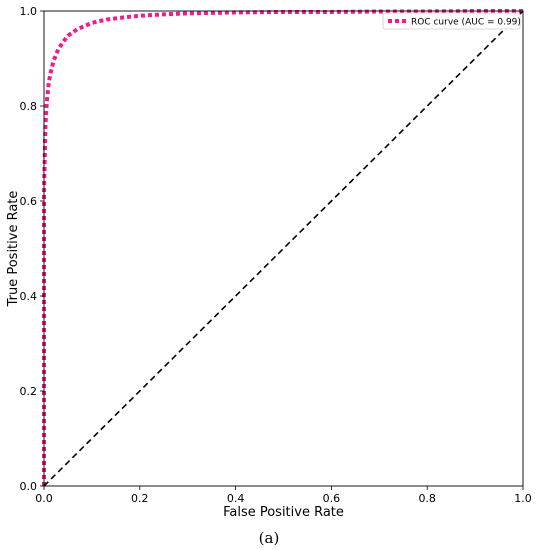 The height and width of the screenshot is (550, 539). What do you see at coordinates (29, 201) in the screenshot?
I see `y-tick-label: 0.6` at bounding box center [29, 201].